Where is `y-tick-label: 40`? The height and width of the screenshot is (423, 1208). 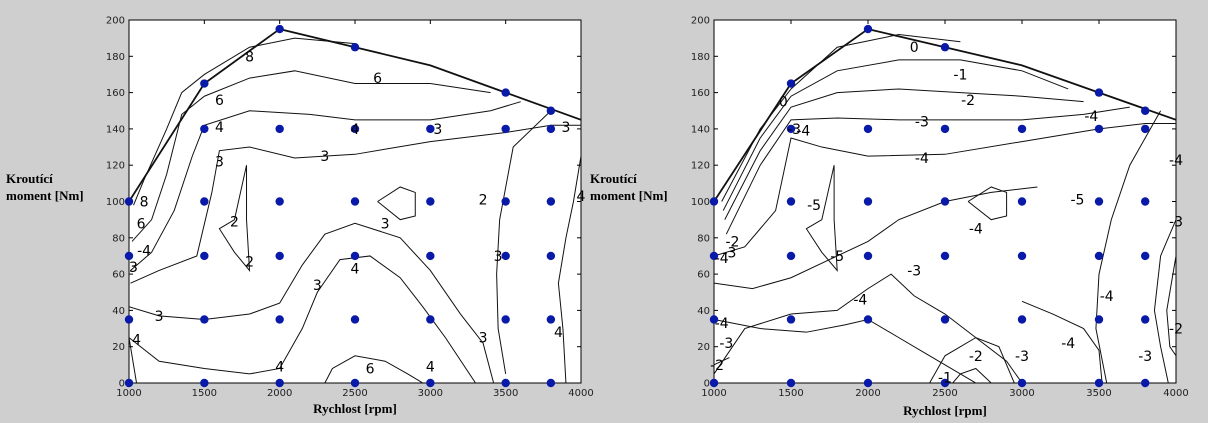 y-tick-label: 40 is located at coordinates (703, 311).